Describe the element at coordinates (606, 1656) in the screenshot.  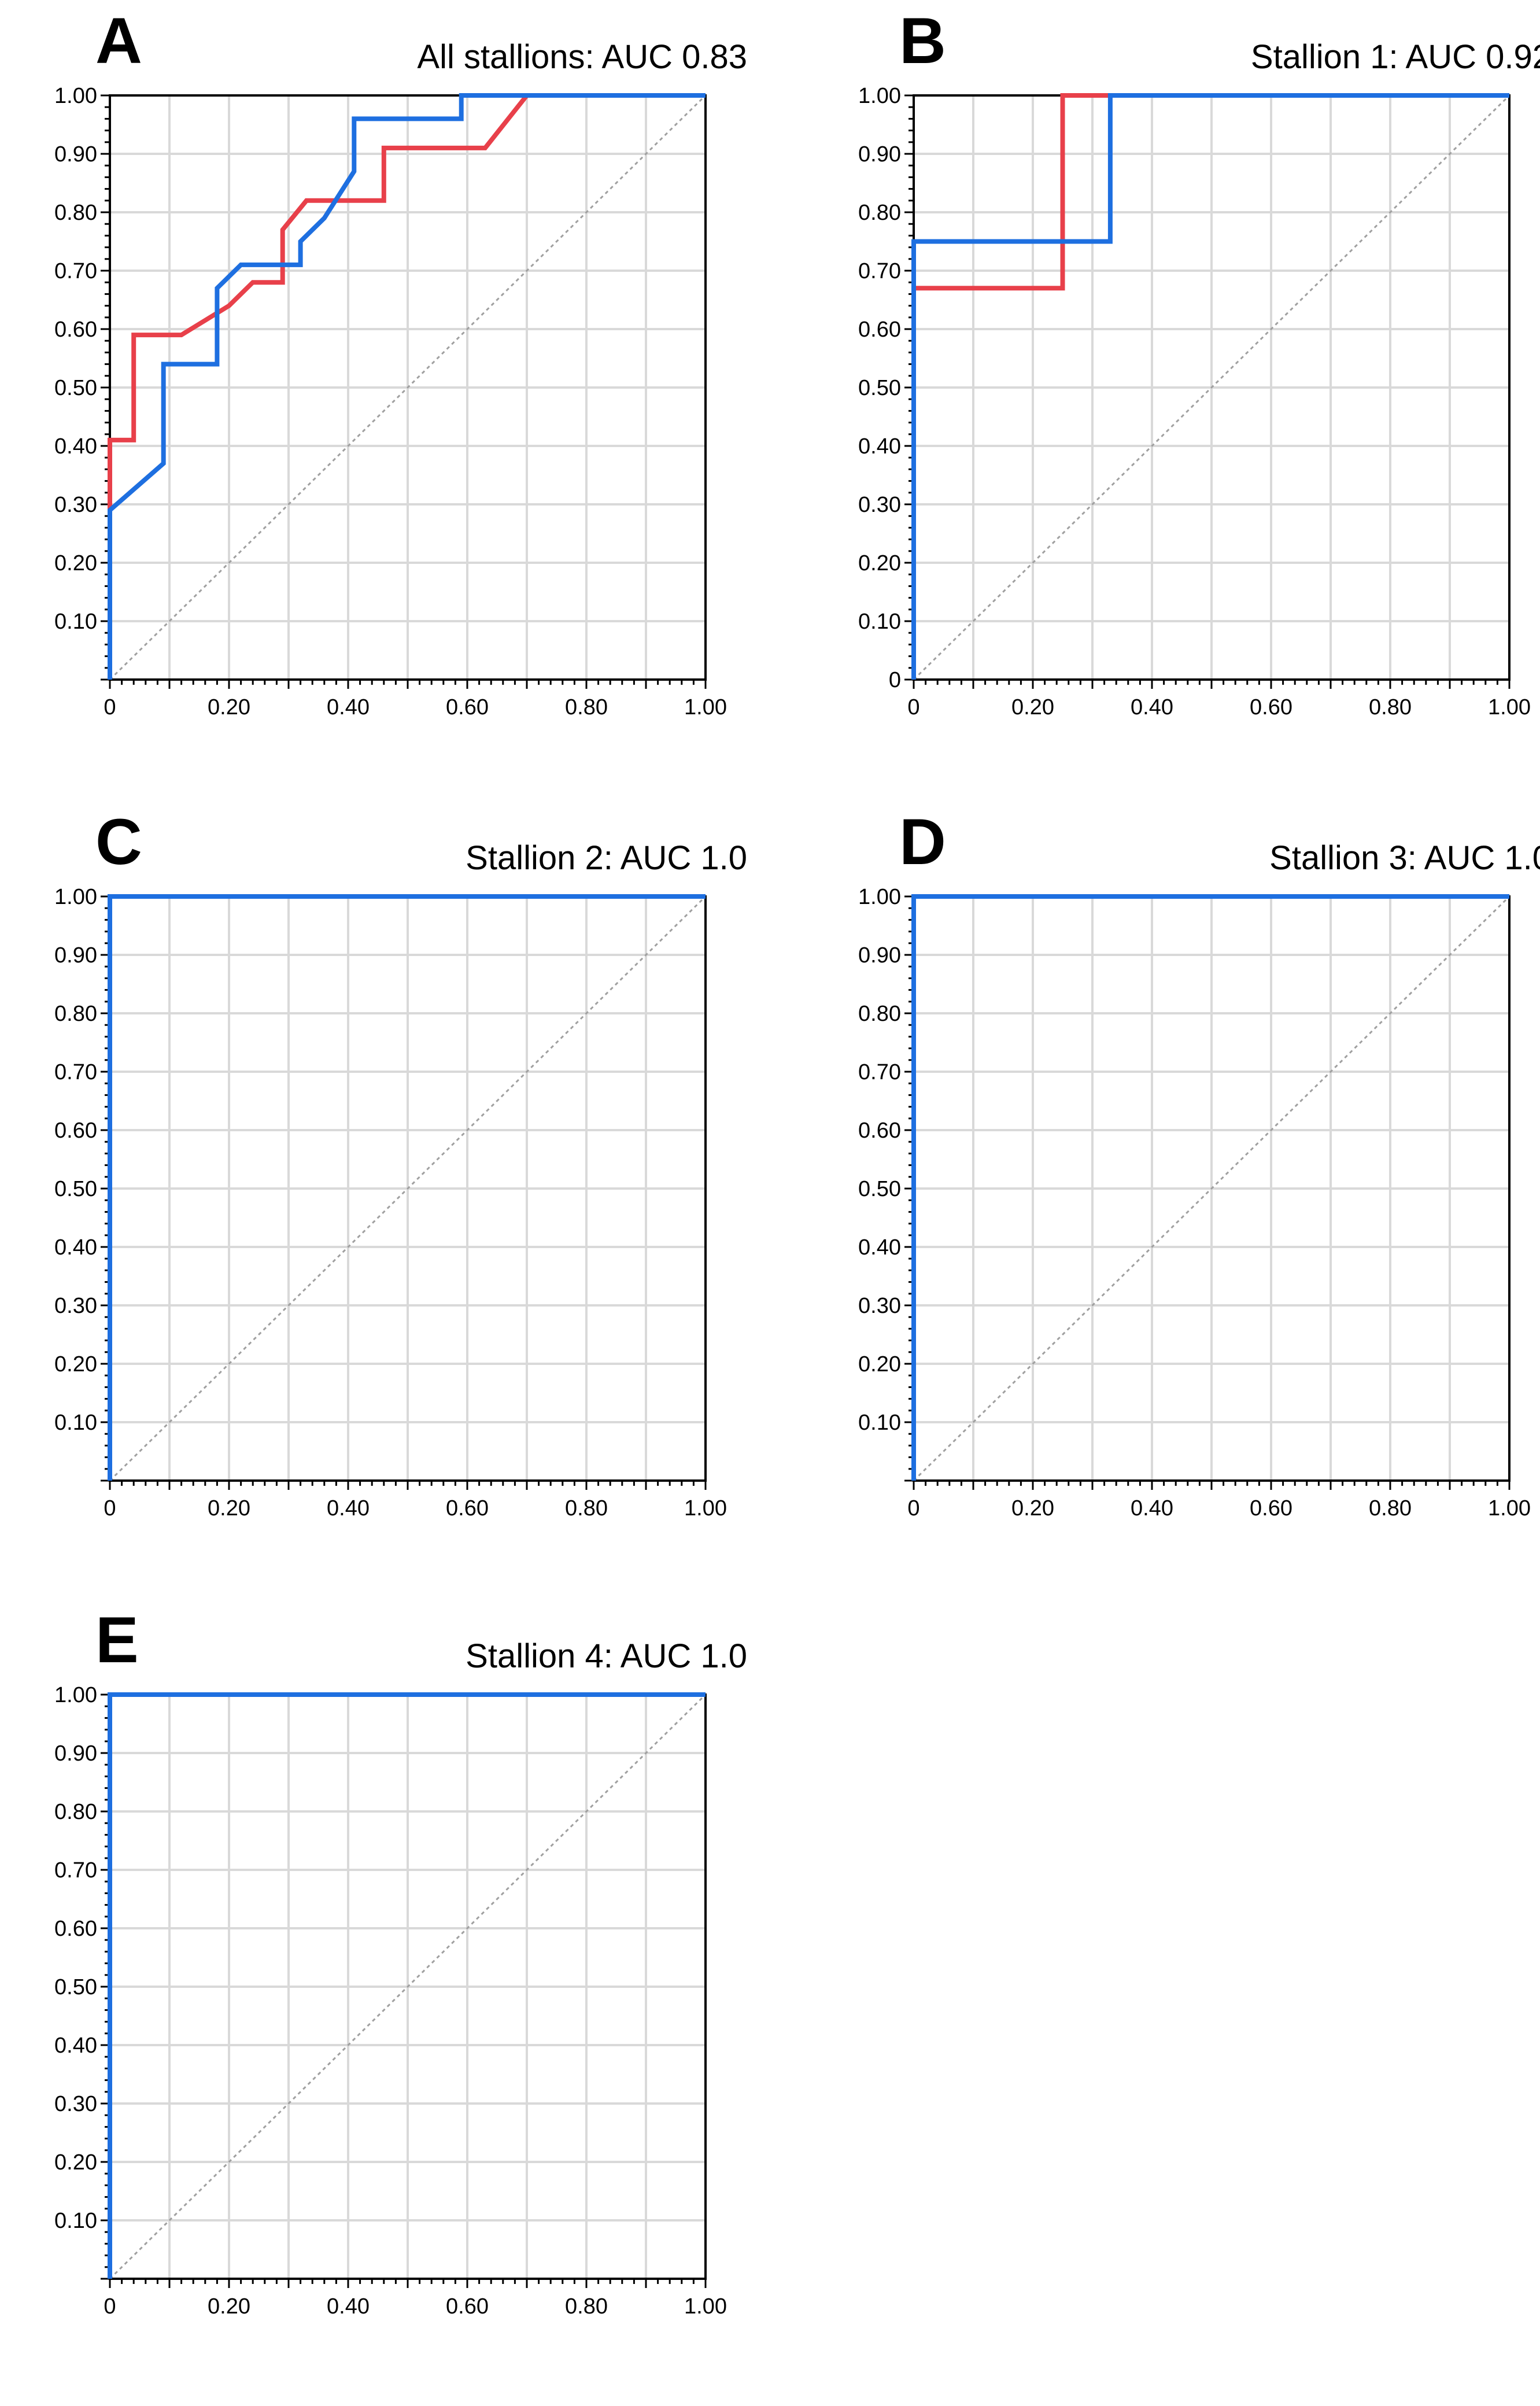
I see `chart-title: Stallion 4: AUC 1.0` at that location.